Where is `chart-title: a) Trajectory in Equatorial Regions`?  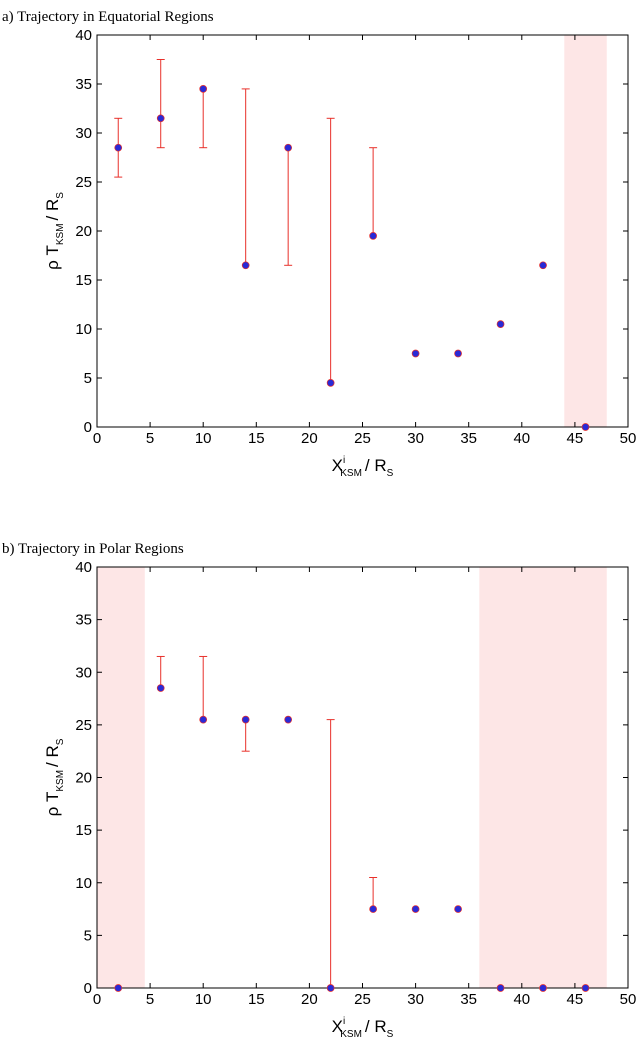 chart-title: a) Trajectory in Equatorial Regions is located at coordinates (108, 17).